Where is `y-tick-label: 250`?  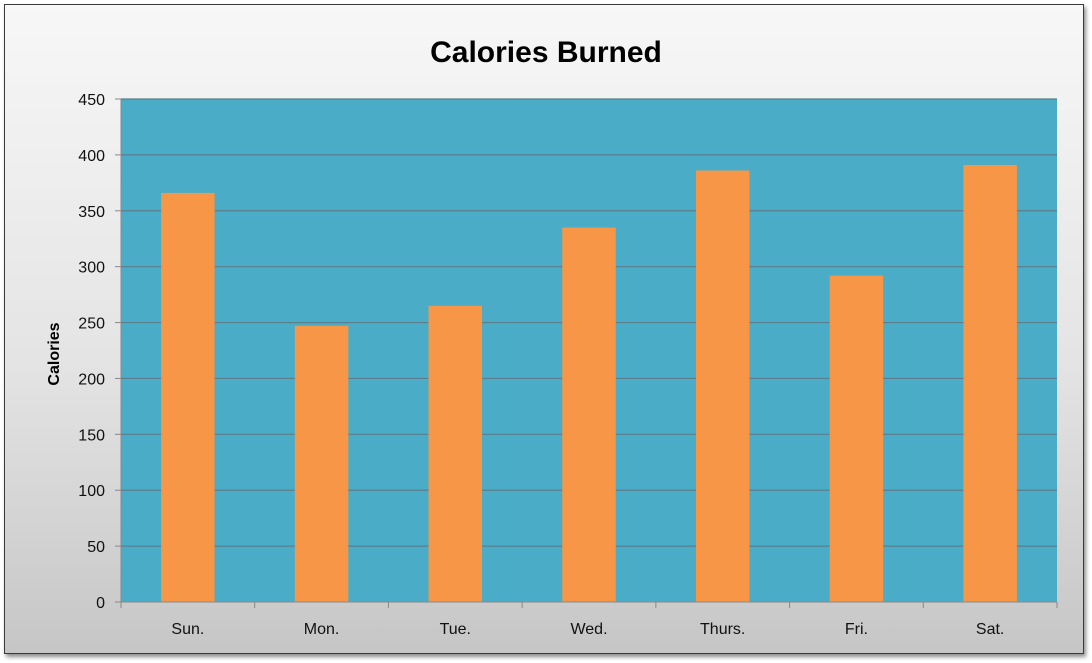 y-tick-label: 250 is located at coordinates (91, 324).